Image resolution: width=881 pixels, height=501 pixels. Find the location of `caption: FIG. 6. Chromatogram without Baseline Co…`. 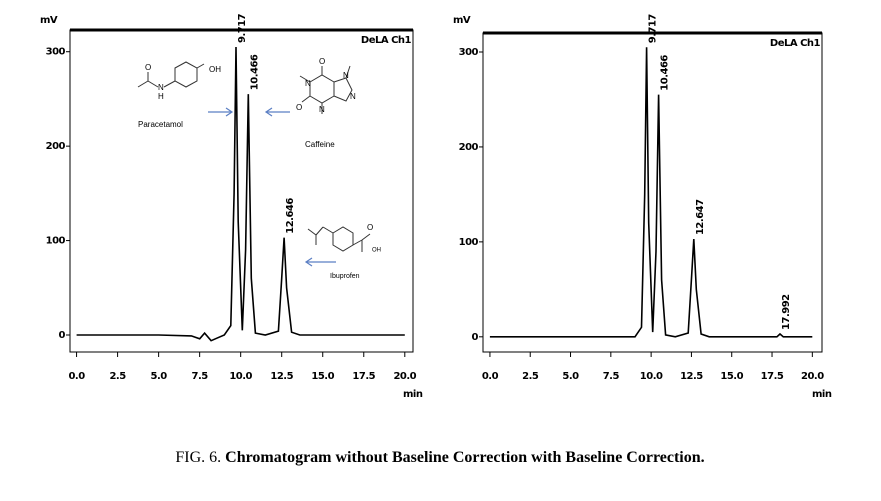

caption: FIG. 6. Chromatogram without Baseline Co… is located at coordinates (439, 457).